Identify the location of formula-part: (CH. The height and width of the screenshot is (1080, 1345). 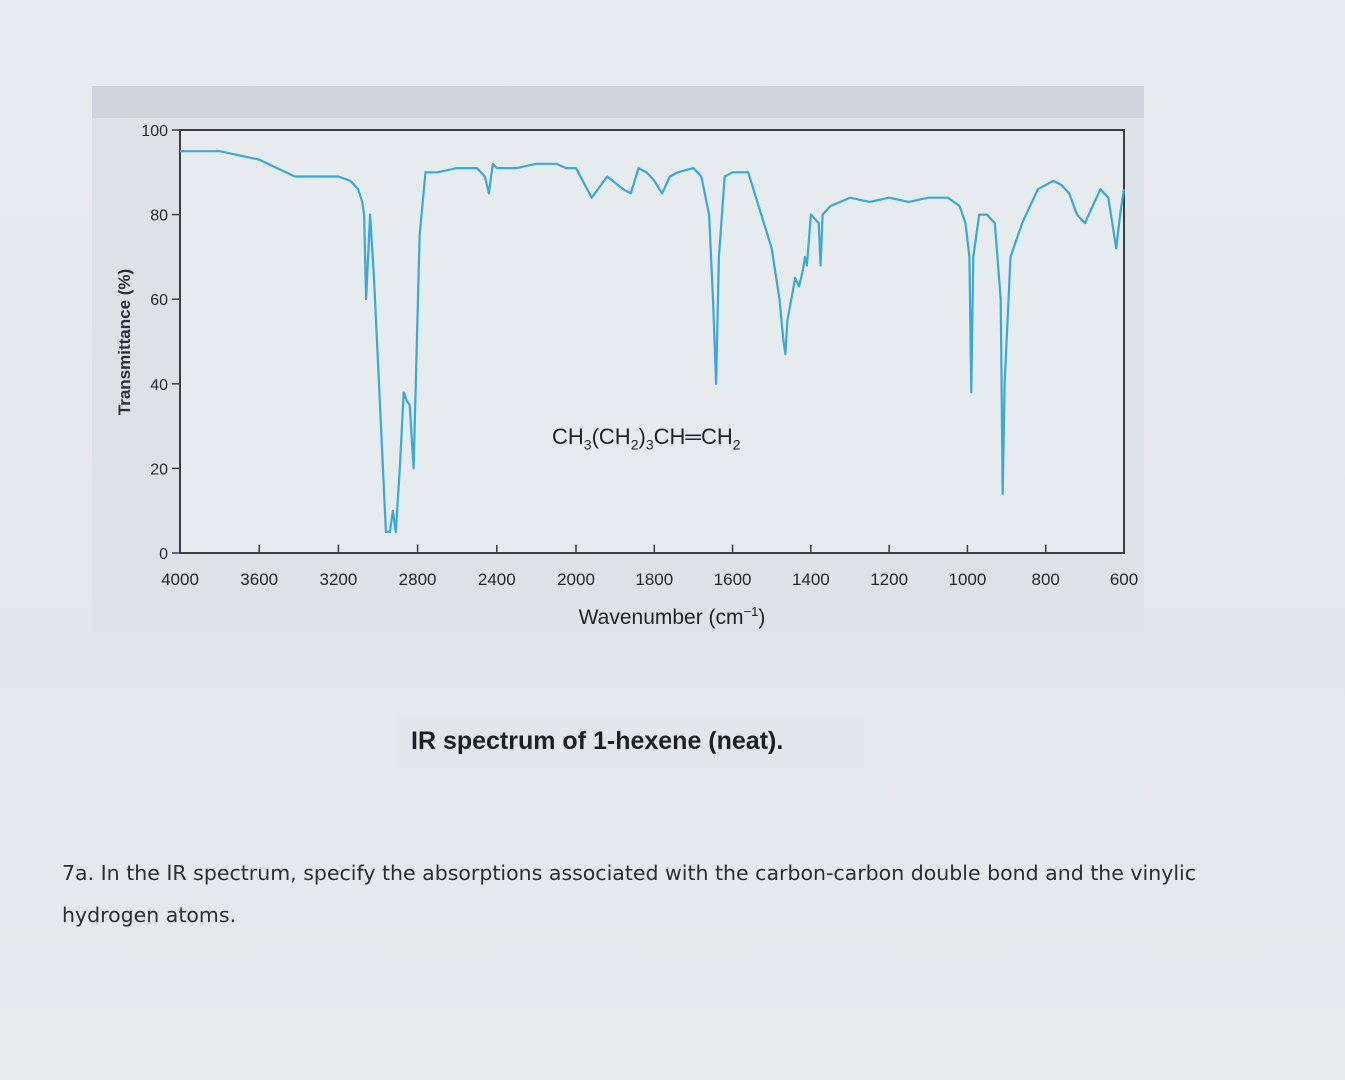
(611, 436).